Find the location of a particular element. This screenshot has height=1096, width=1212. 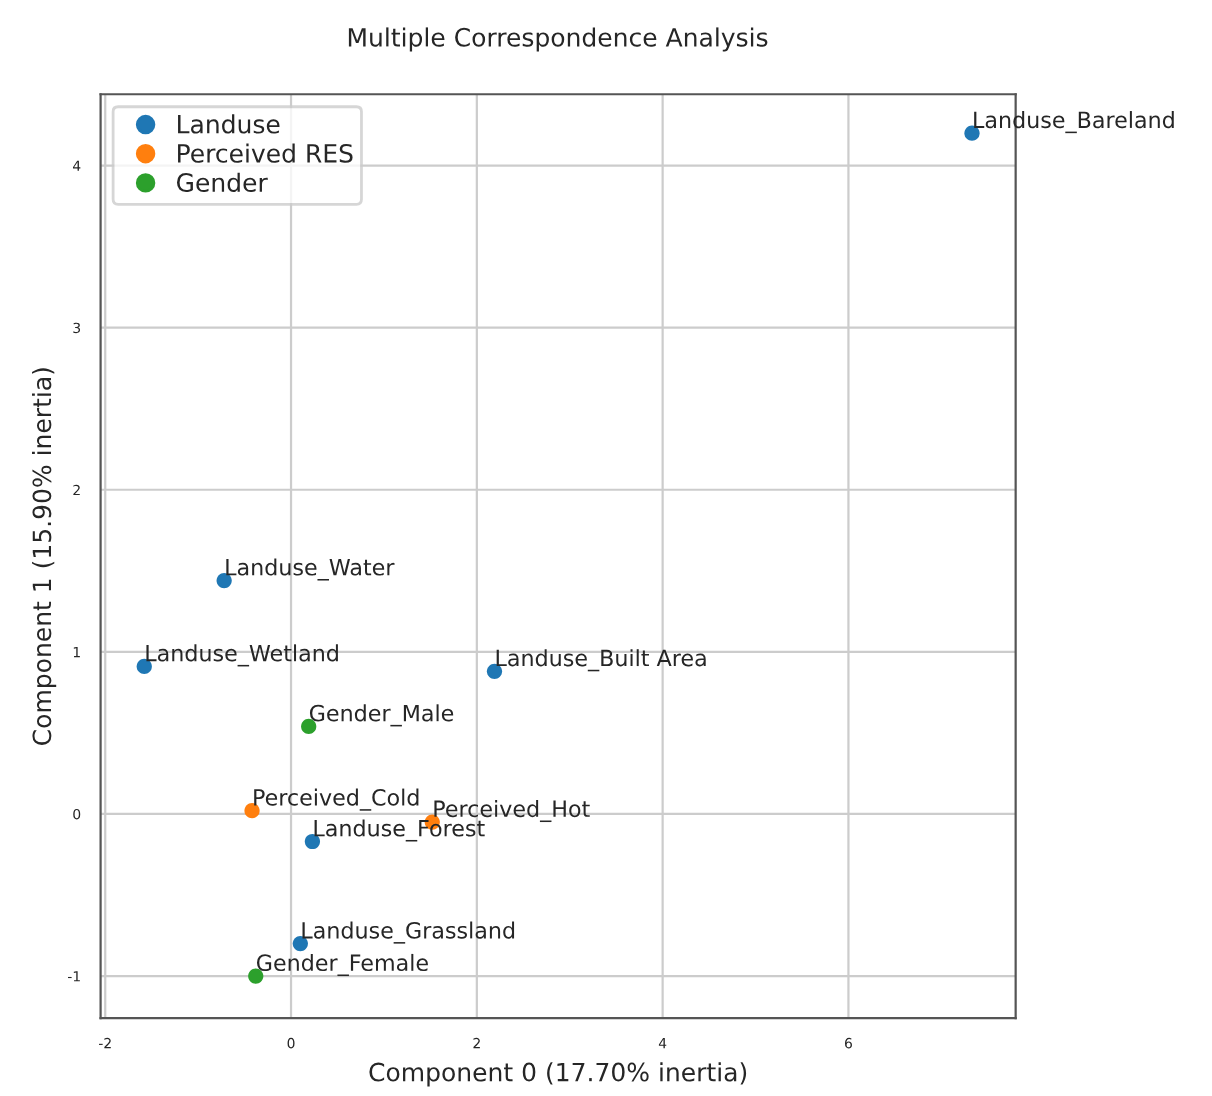

annotation: Perceived_Hot is located at coordinates (512, 811).